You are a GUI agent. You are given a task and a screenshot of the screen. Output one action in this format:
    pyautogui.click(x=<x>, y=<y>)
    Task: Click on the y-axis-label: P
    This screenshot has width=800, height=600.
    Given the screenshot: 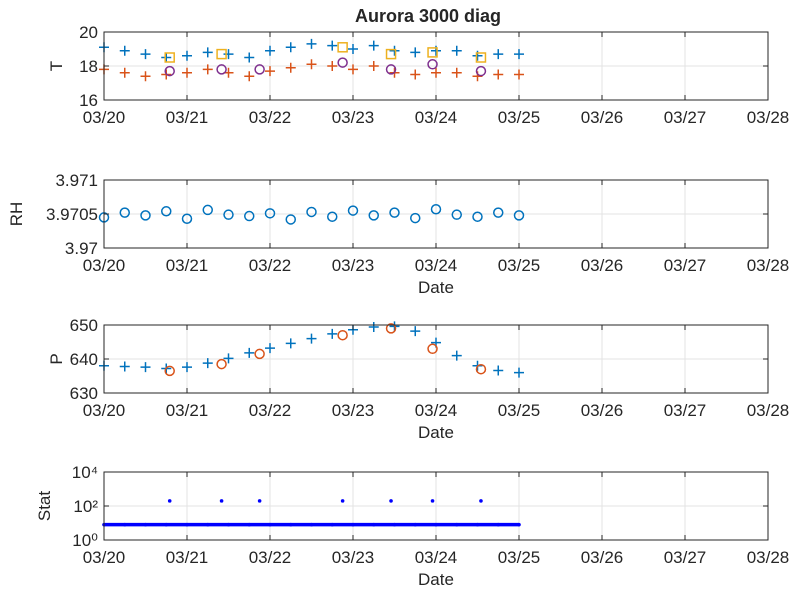 What is the action you would take?
    pyautogui.click(x=56, y=358)
    